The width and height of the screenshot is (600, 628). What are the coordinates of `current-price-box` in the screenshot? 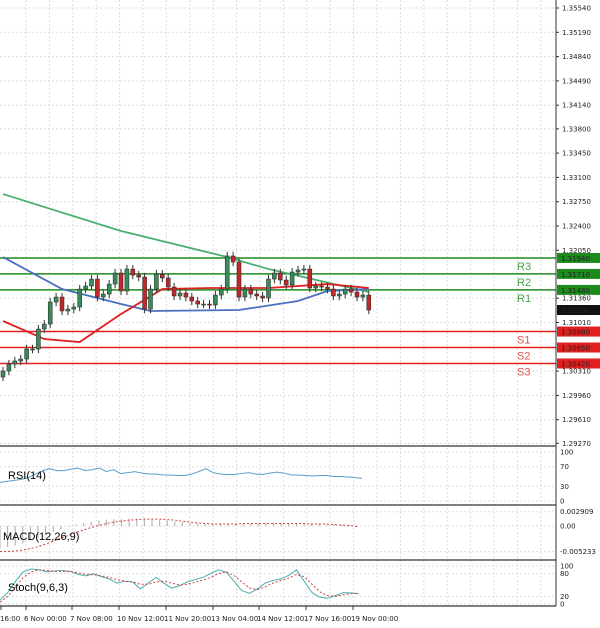 It's located at (578, 310).